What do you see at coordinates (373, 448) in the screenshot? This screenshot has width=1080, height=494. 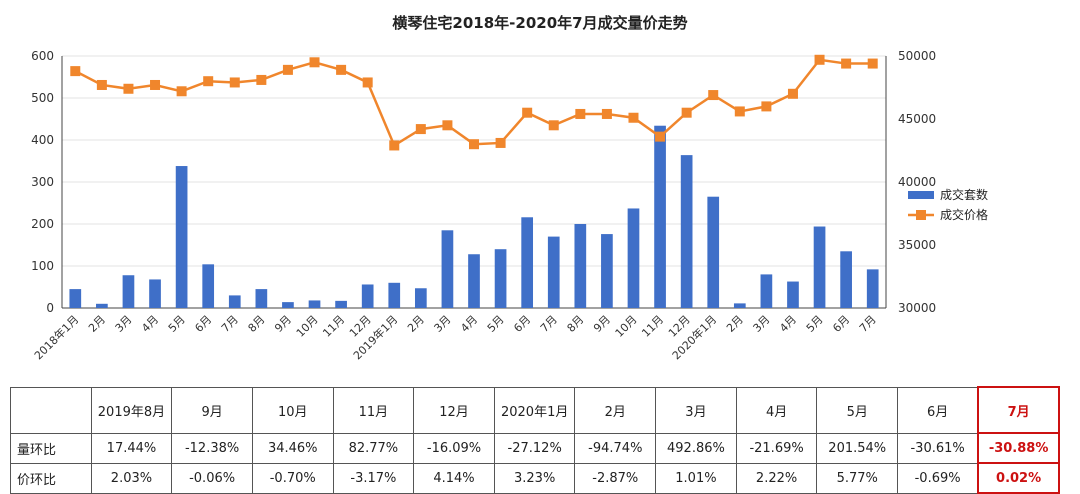 I see `table-cell: 82.77%` at bounding box center [373, 448].